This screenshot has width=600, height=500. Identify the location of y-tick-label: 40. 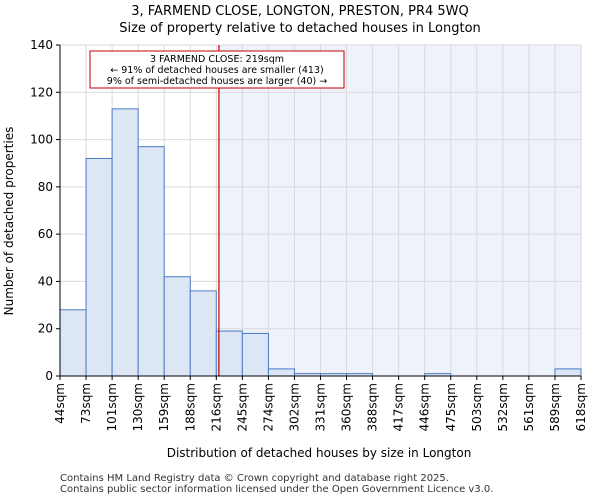
(45, 281).